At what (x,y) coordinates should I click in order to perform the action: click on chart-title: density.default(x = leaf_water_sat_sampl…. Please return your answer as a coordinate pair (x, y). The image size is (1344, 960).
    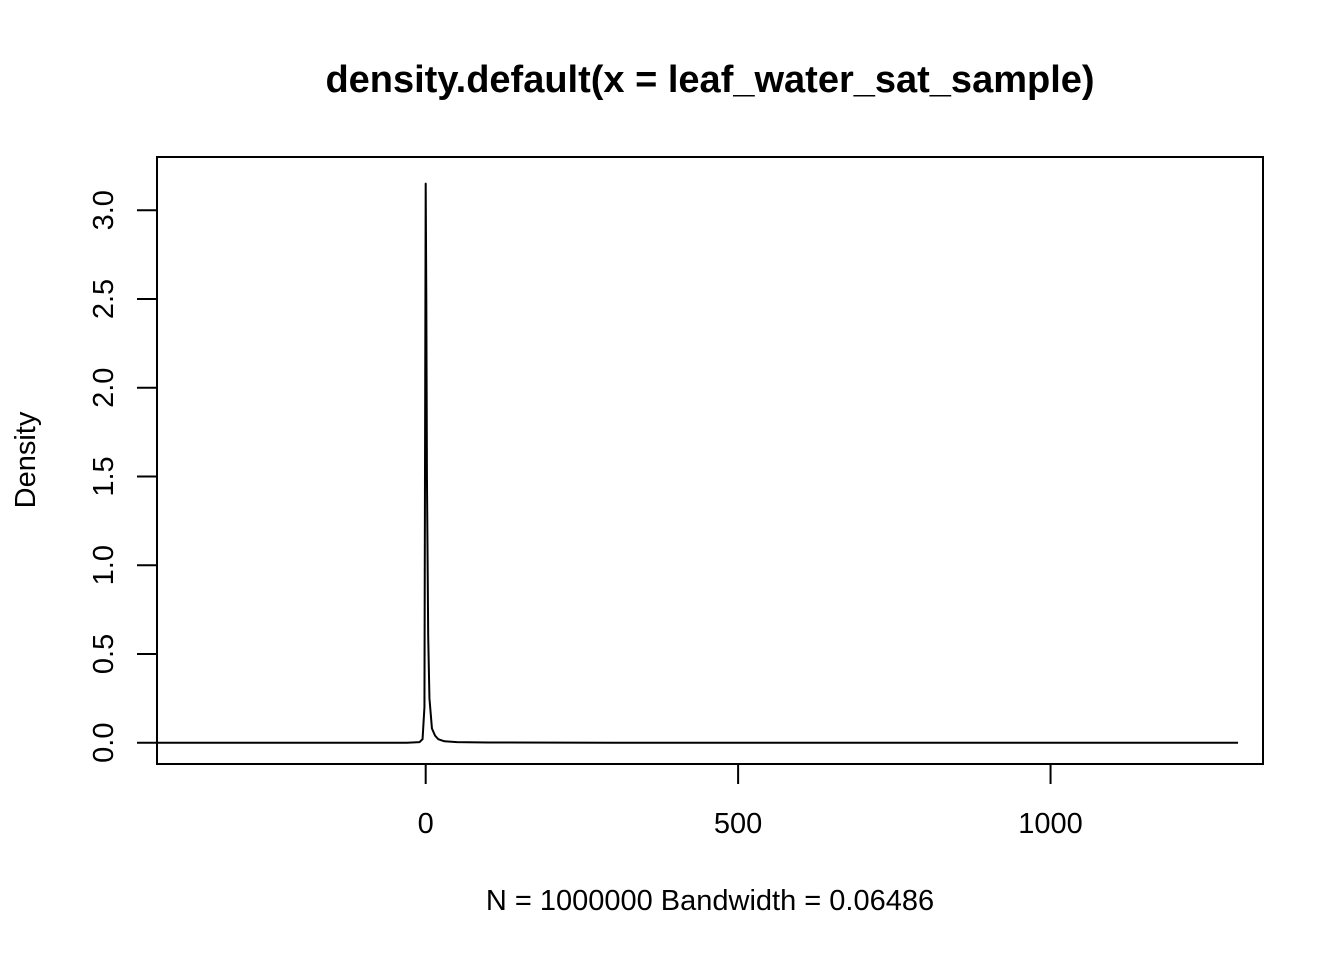
    Looking at the image, I should click on (709, 80).